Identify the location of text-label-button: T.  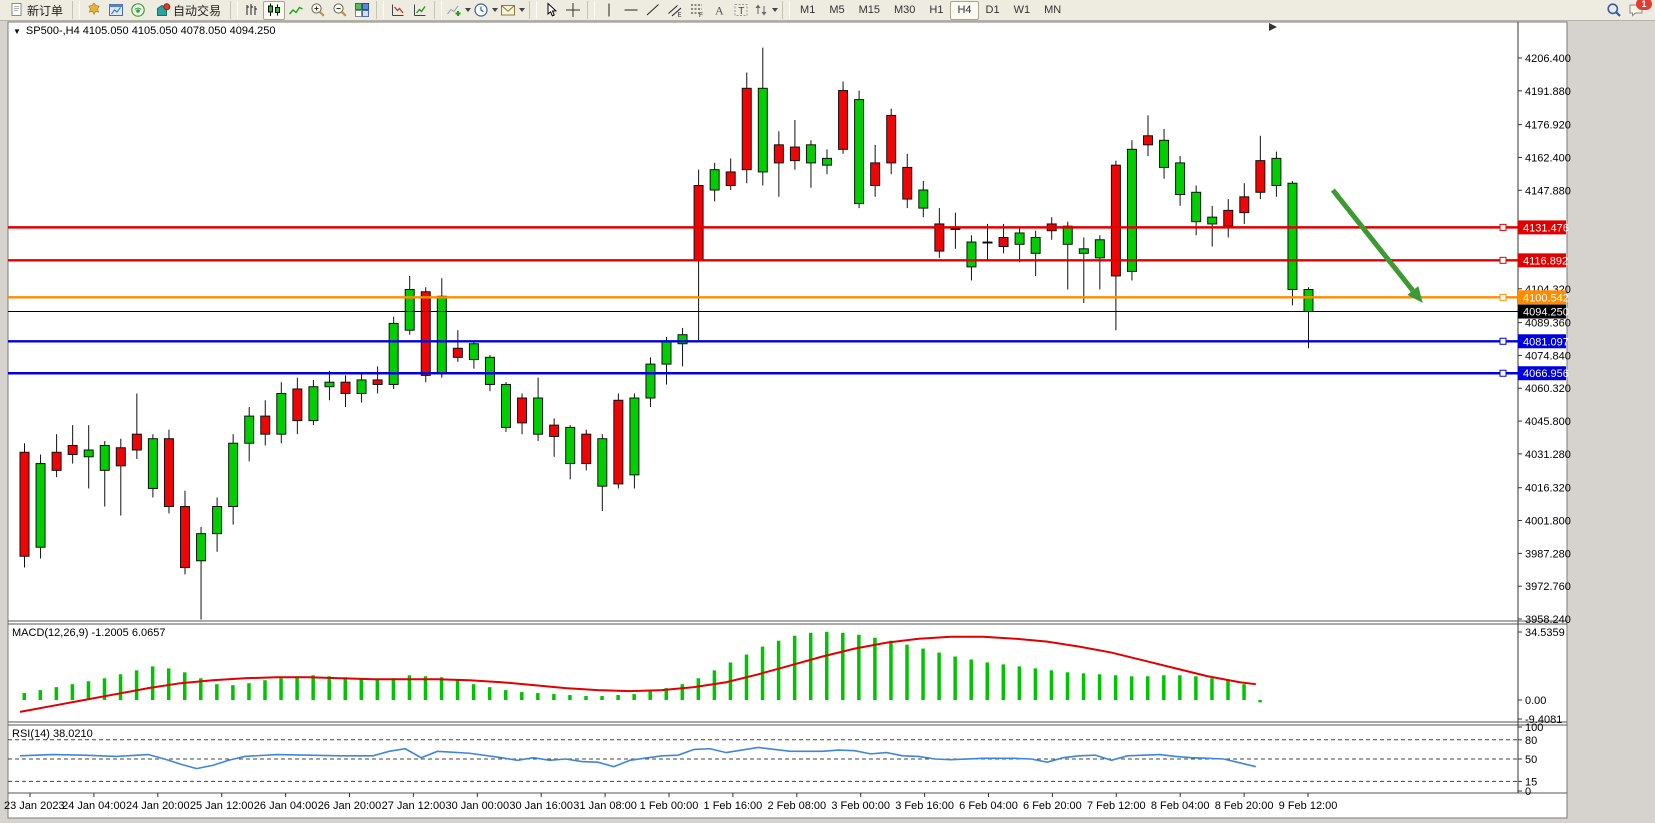
(741, 10).